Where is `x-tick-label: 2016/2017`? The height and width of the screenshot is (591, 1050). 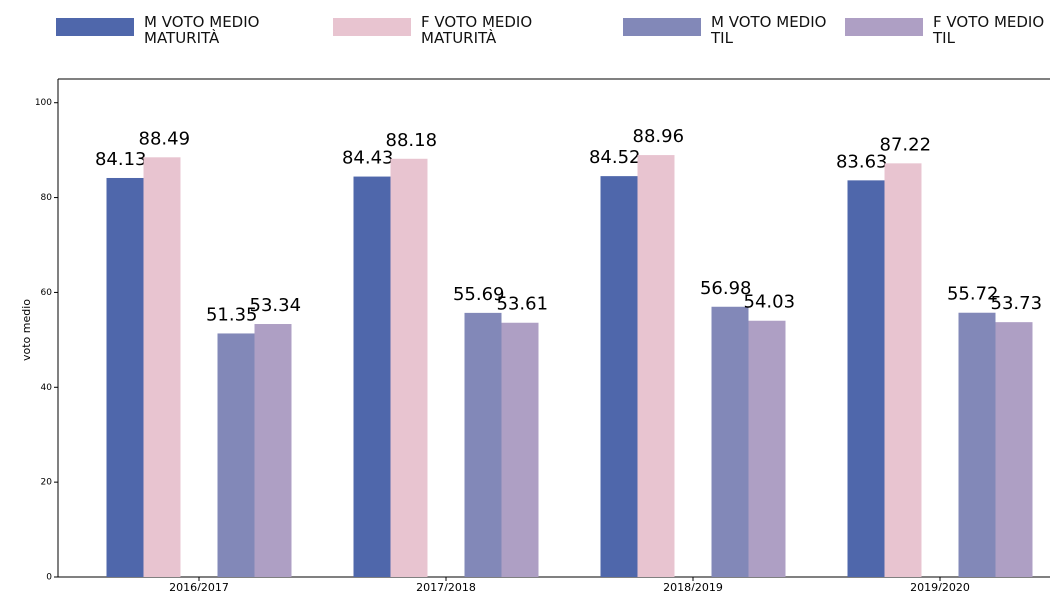 x-tick-label: 2016/2017 is located at coordinates (199, 586).